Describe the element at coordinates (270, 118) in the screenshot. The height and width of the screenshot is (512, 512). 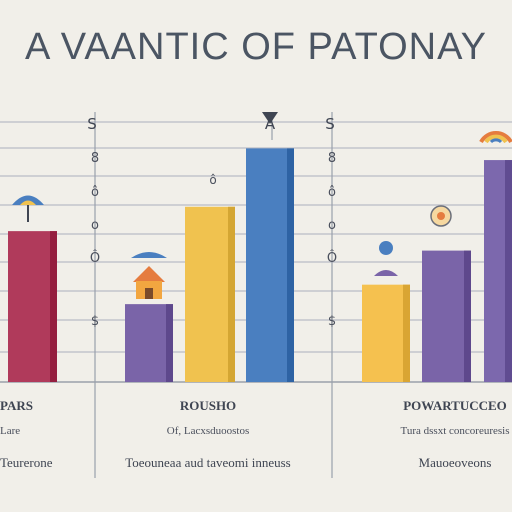
I see `arrow-icon` at that location.